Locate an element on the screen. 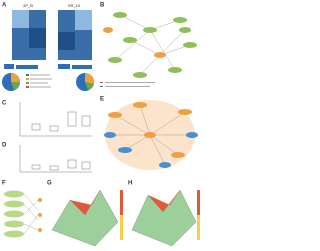  panel-label: D is located at coordinates (4, 146).